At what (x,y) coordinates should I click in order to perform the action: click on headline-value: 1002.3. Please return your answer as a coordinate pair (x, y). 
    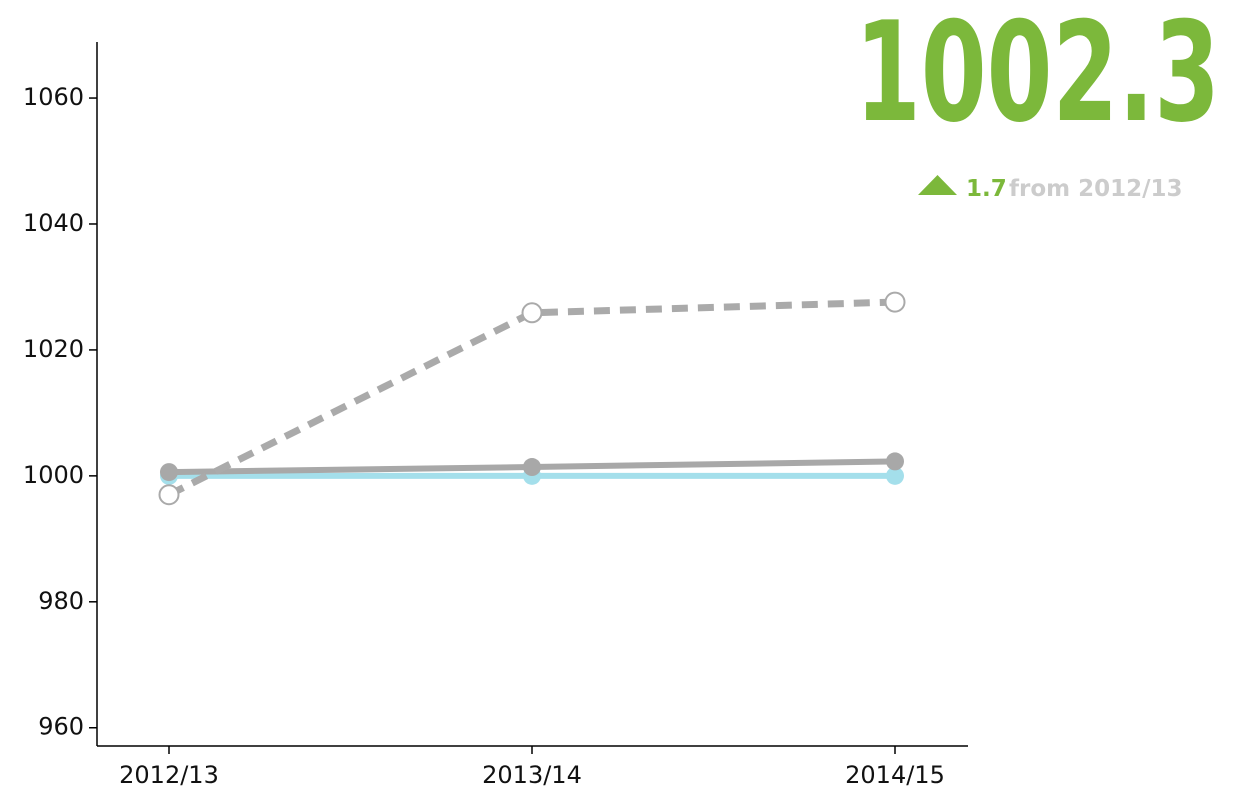
    Looking at the image, I should click on (1037, 76).